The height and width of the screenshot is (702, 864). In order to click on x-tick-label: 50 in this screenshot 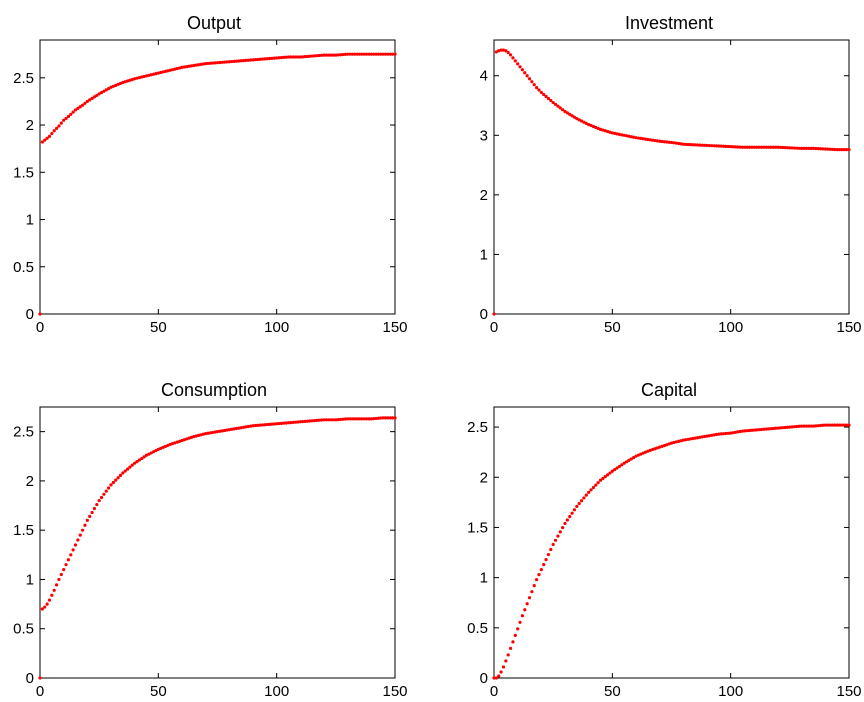, I will do `click(158, 691)`.